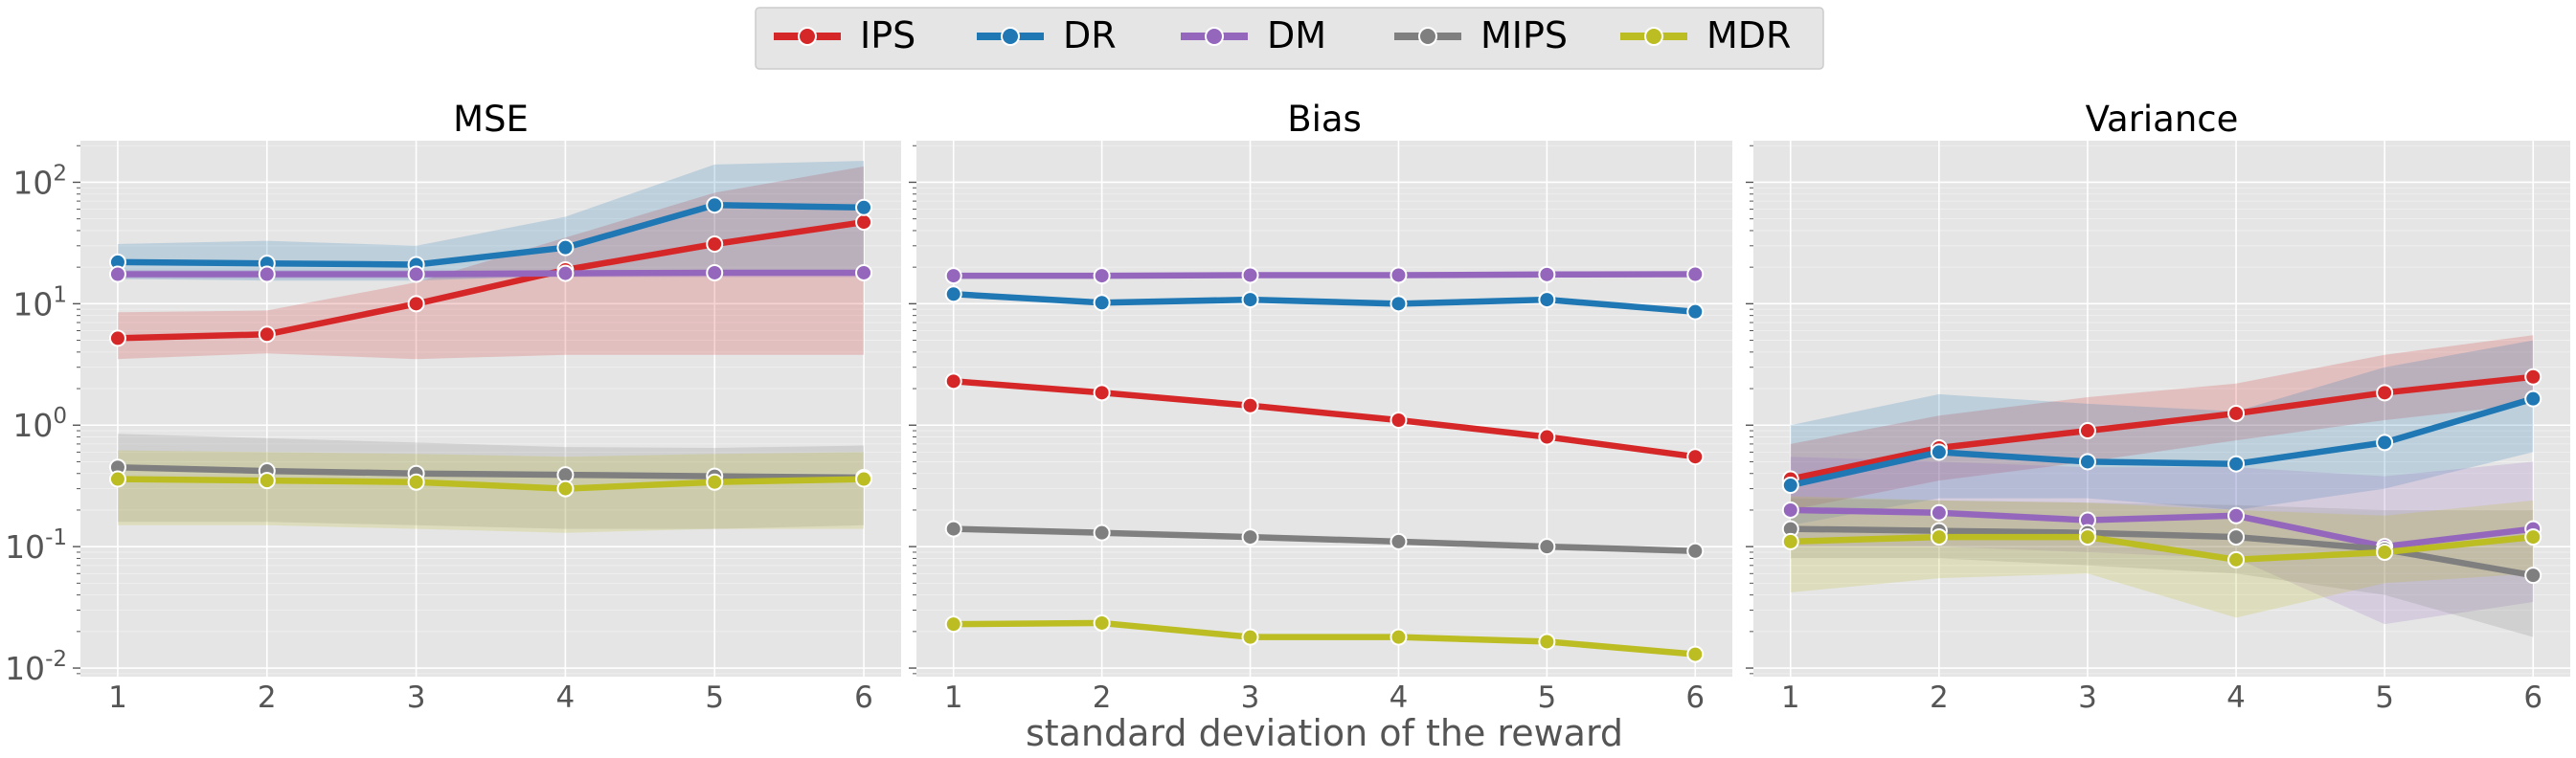 The image size is (2576, 758). Describe the element at coordinates (1010, 37) in the screenshot. I see `legend-marker-dr` at that location.